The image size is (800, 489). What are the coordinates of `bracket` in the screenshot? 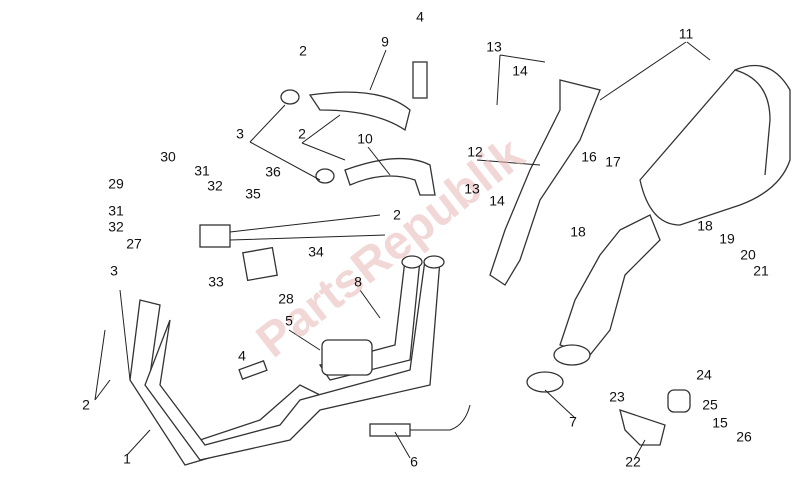 It's located at (545, 182).